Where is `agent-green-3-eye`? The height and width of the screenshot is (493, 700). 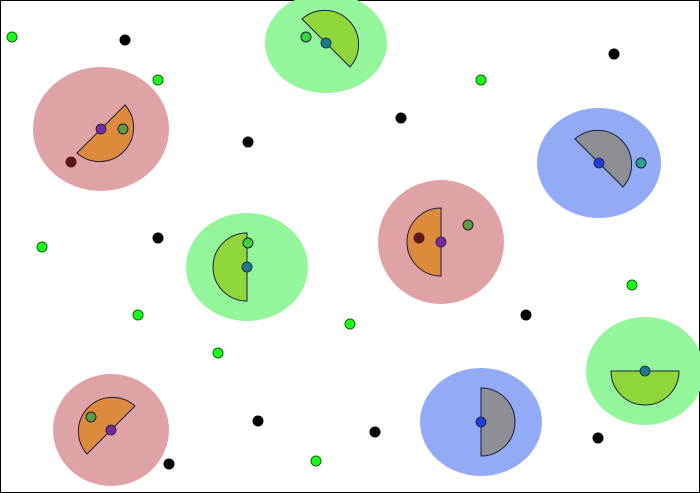 agent-green-3-eye is located at coordinates (645, 371).